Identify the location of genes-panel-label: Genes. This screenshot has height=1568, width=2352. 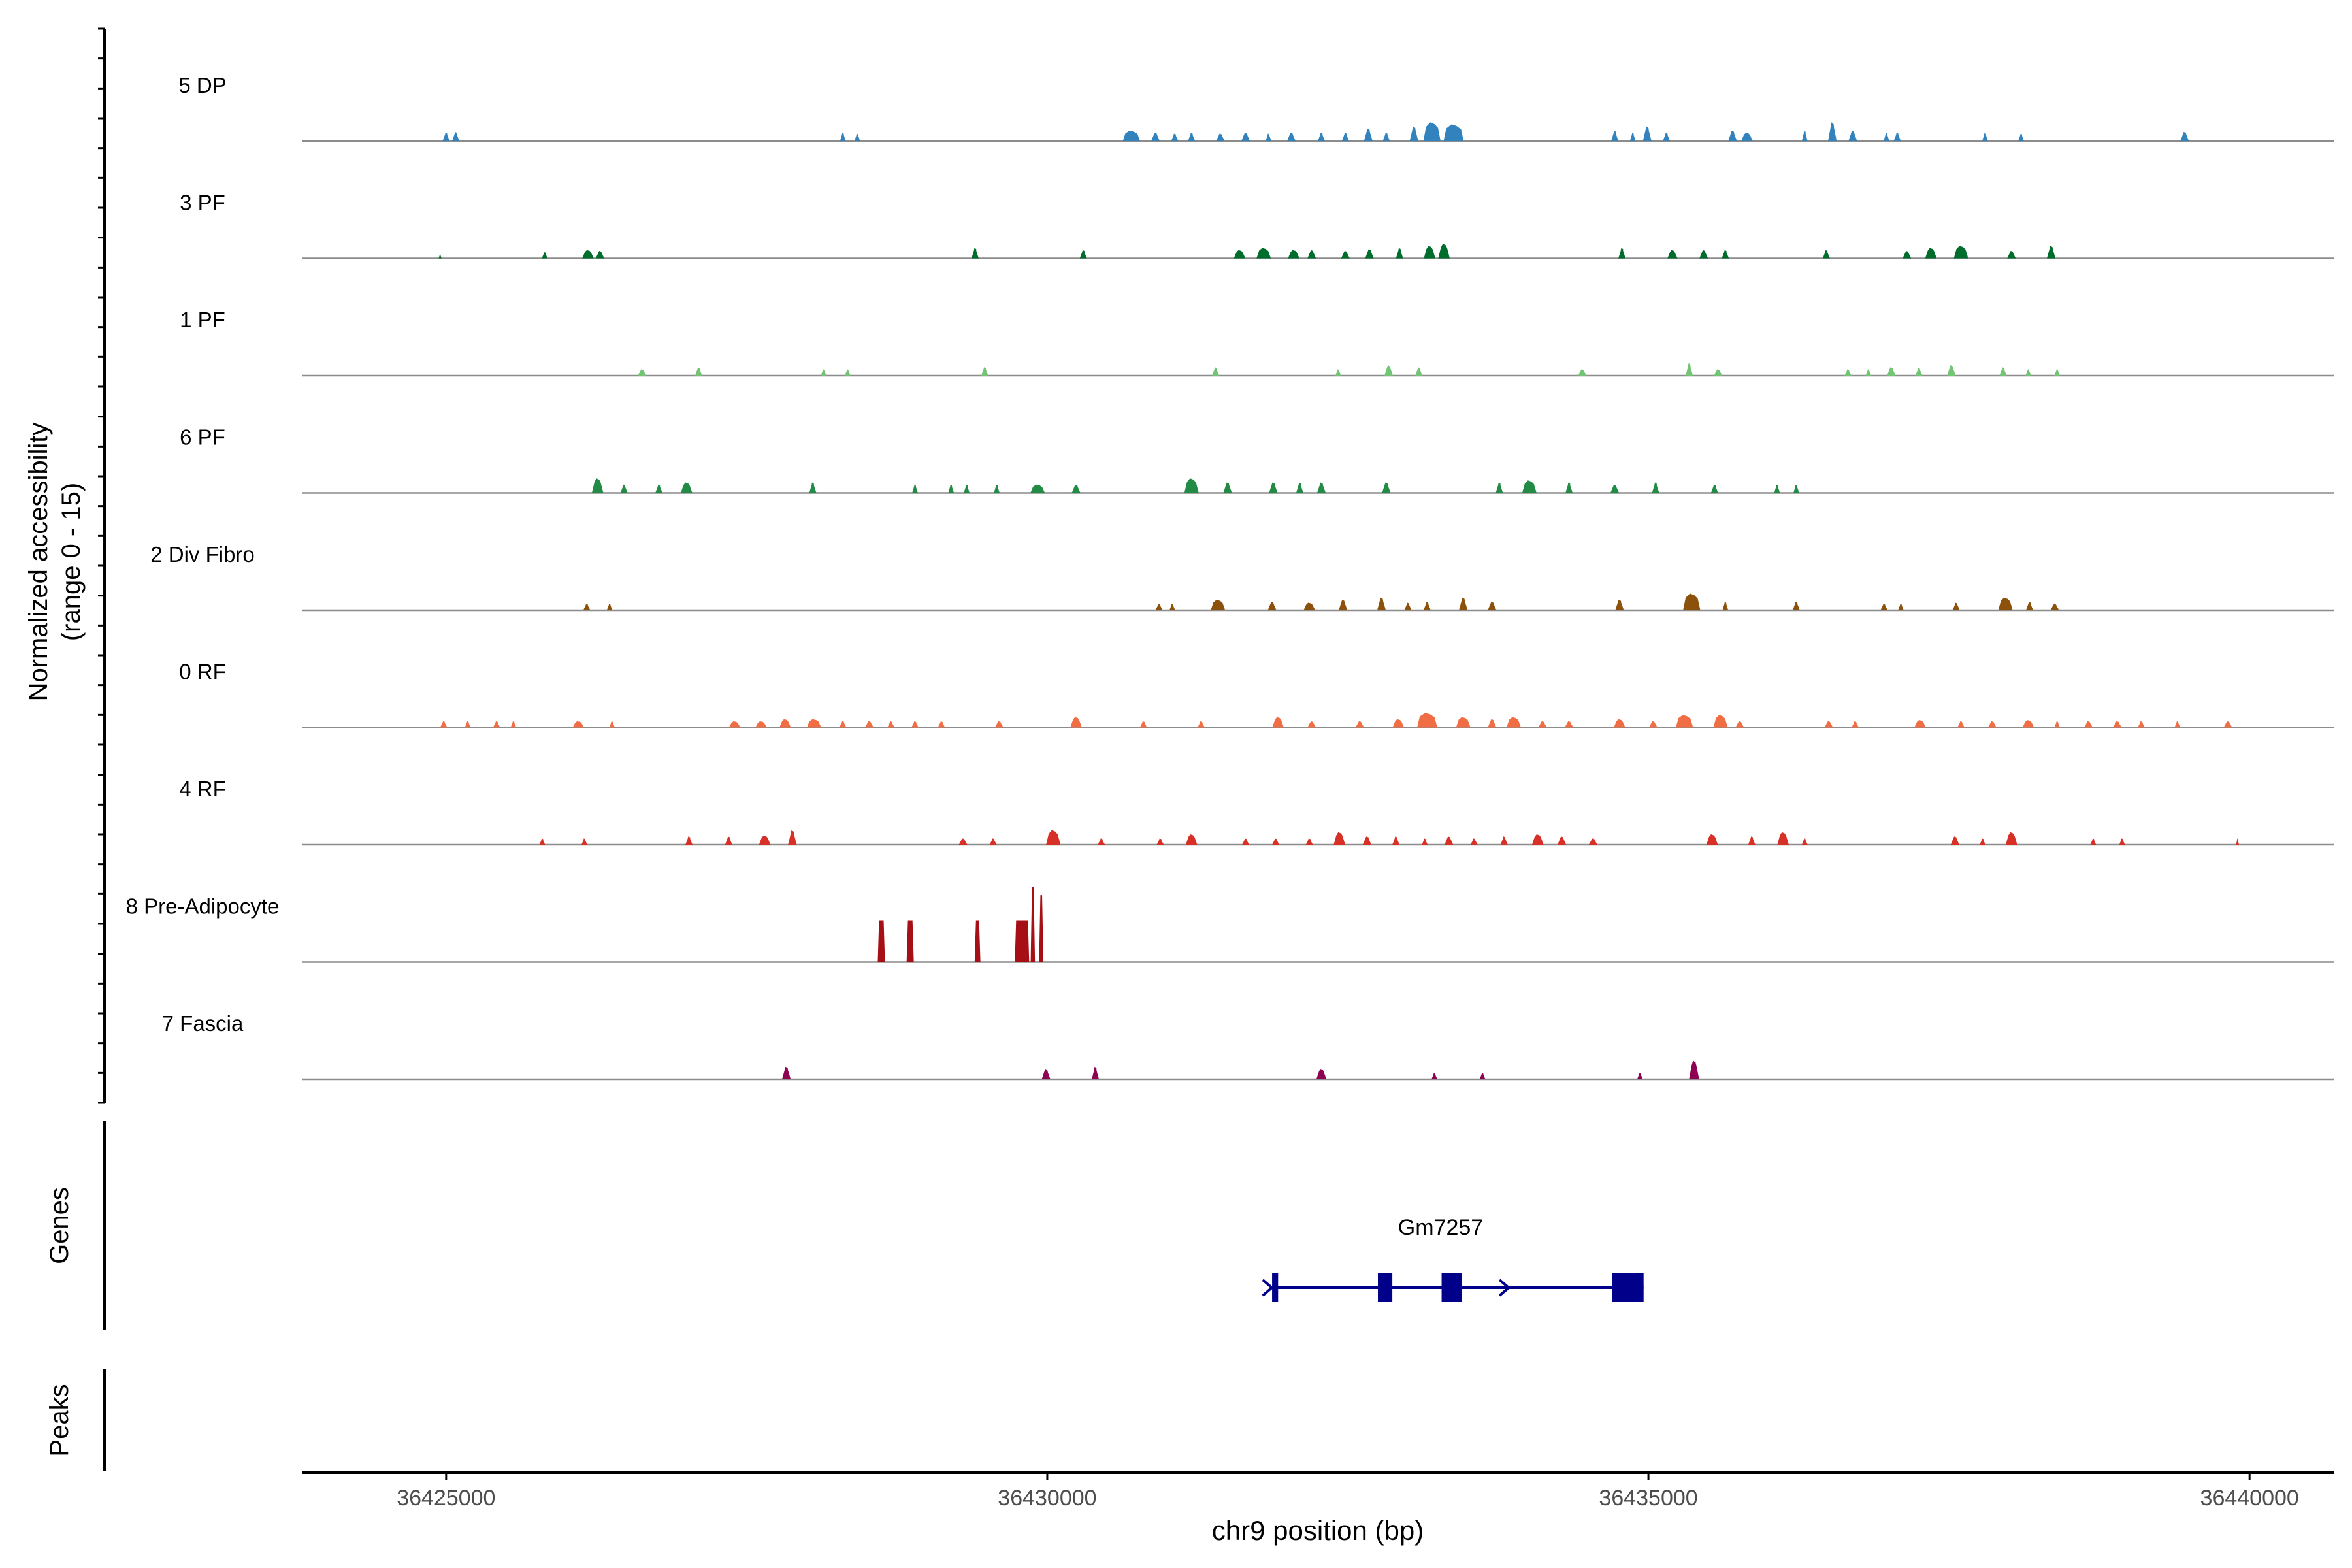
(59, 1225).